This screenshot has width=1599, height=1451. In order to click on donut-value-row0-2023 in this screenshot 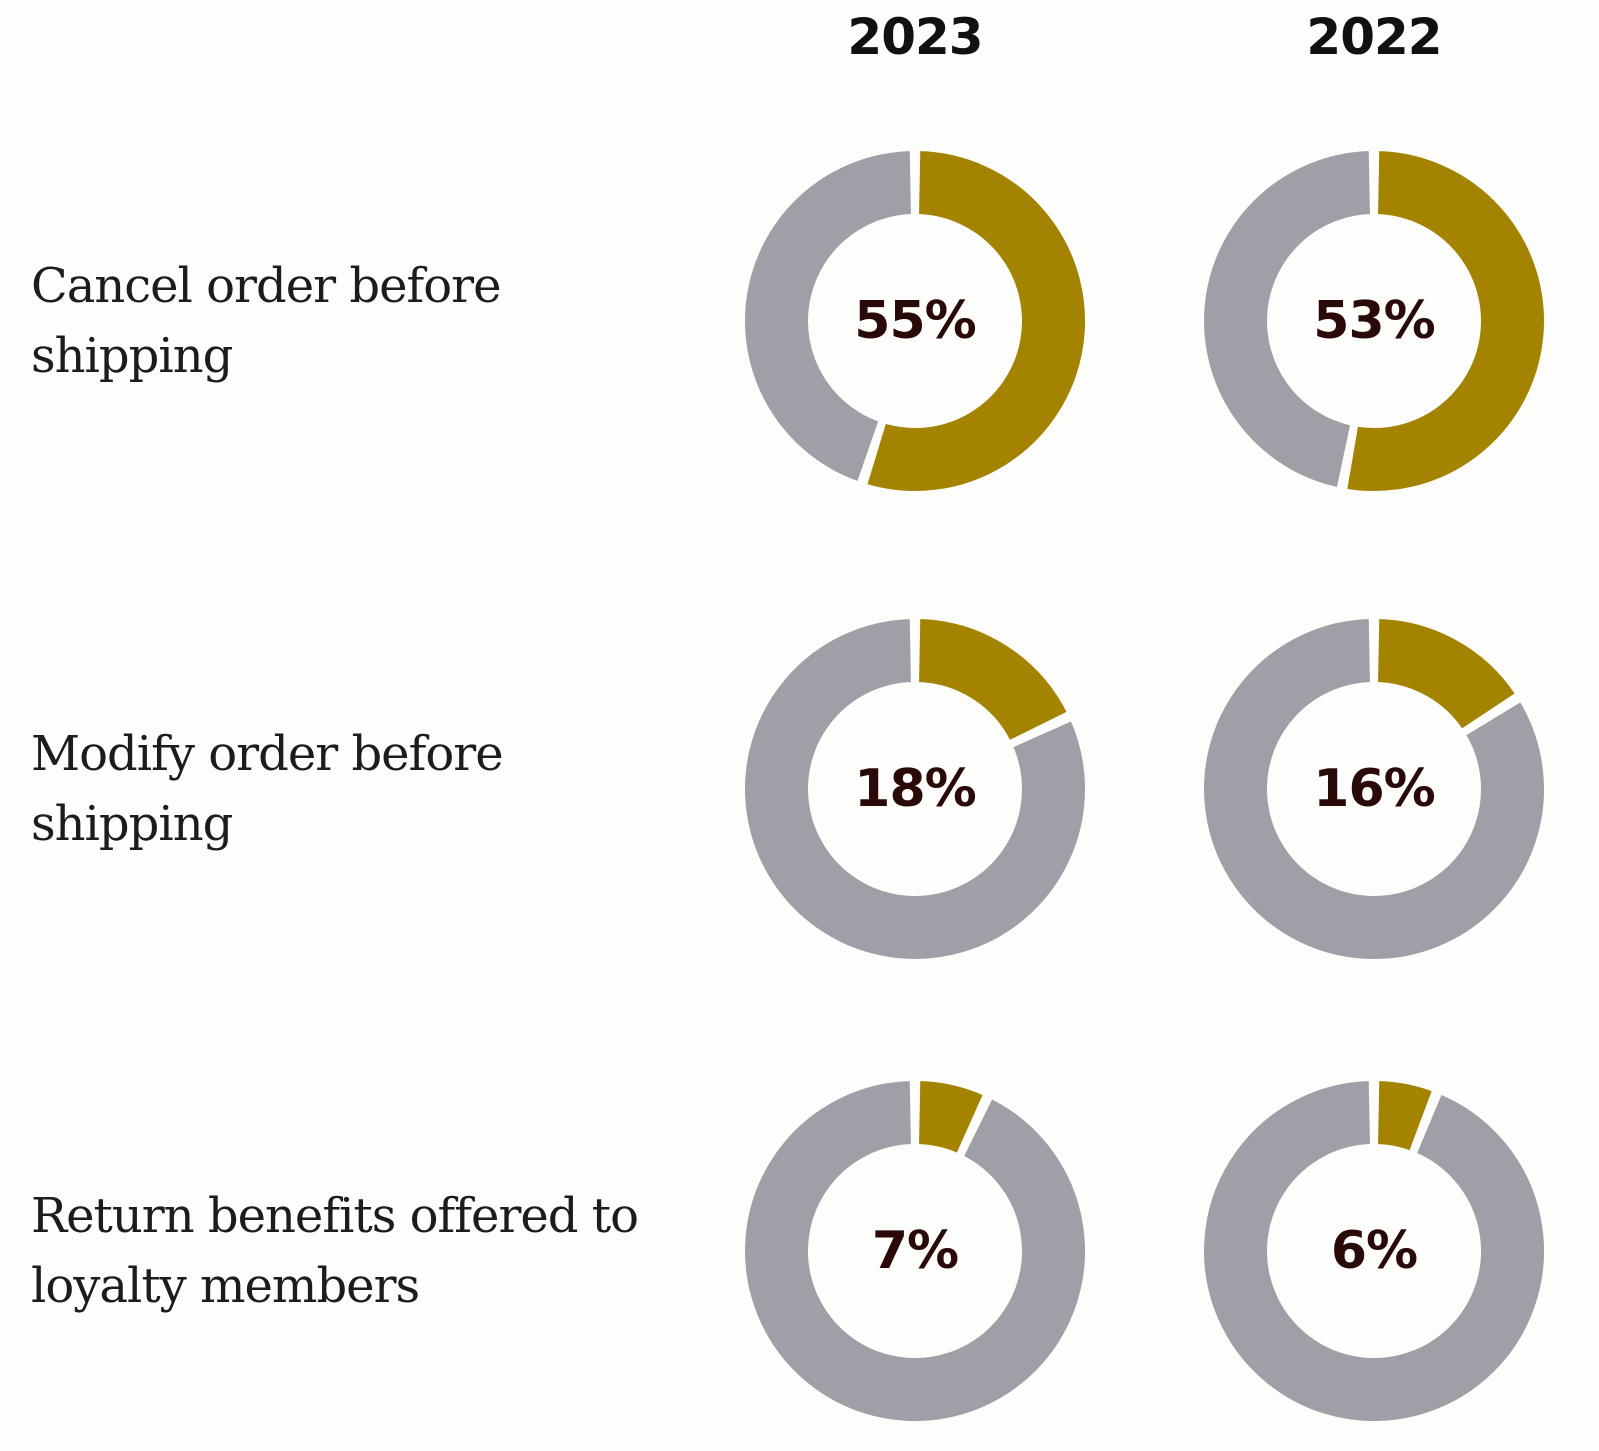, I will do `click(976, 321)`.